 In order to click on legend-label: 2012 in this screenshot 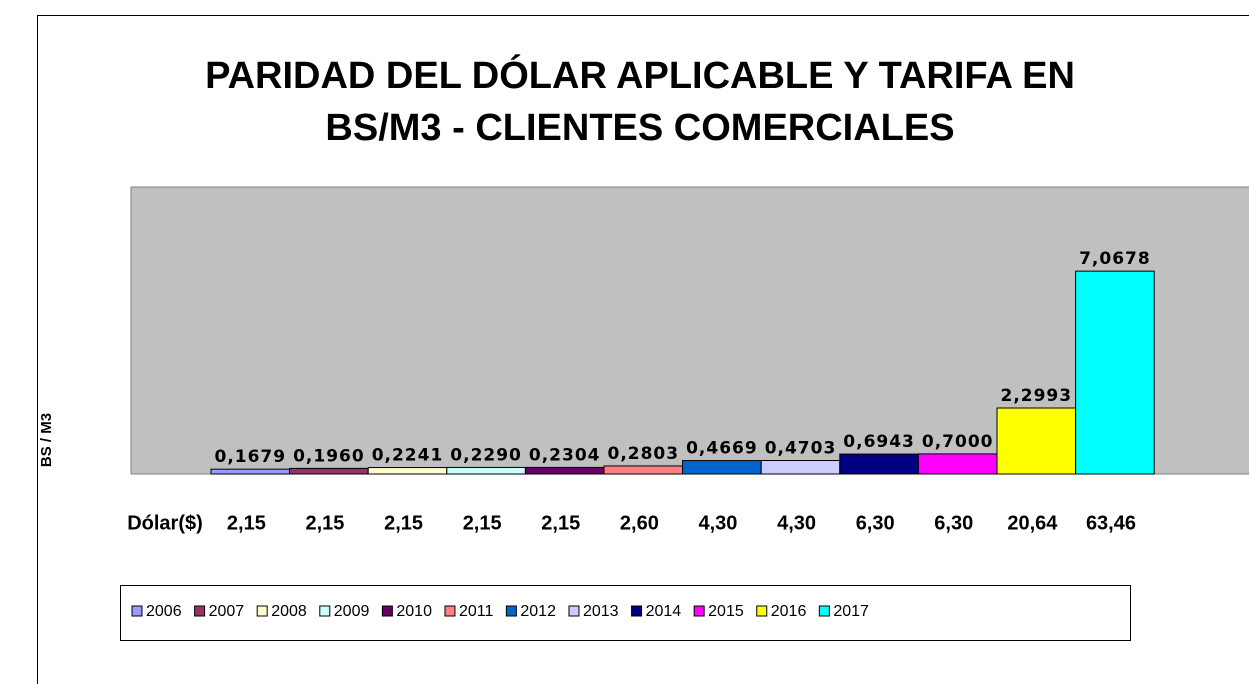, I will do `click(538, 611)`.